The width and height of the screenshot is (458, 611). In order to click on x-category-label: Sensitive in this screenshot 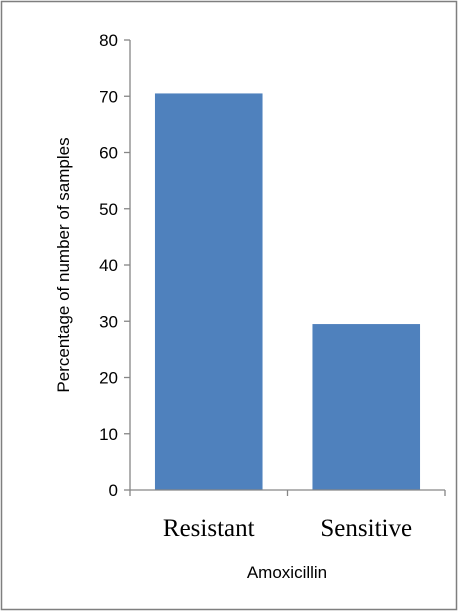, I will do `click(366, 528)`.